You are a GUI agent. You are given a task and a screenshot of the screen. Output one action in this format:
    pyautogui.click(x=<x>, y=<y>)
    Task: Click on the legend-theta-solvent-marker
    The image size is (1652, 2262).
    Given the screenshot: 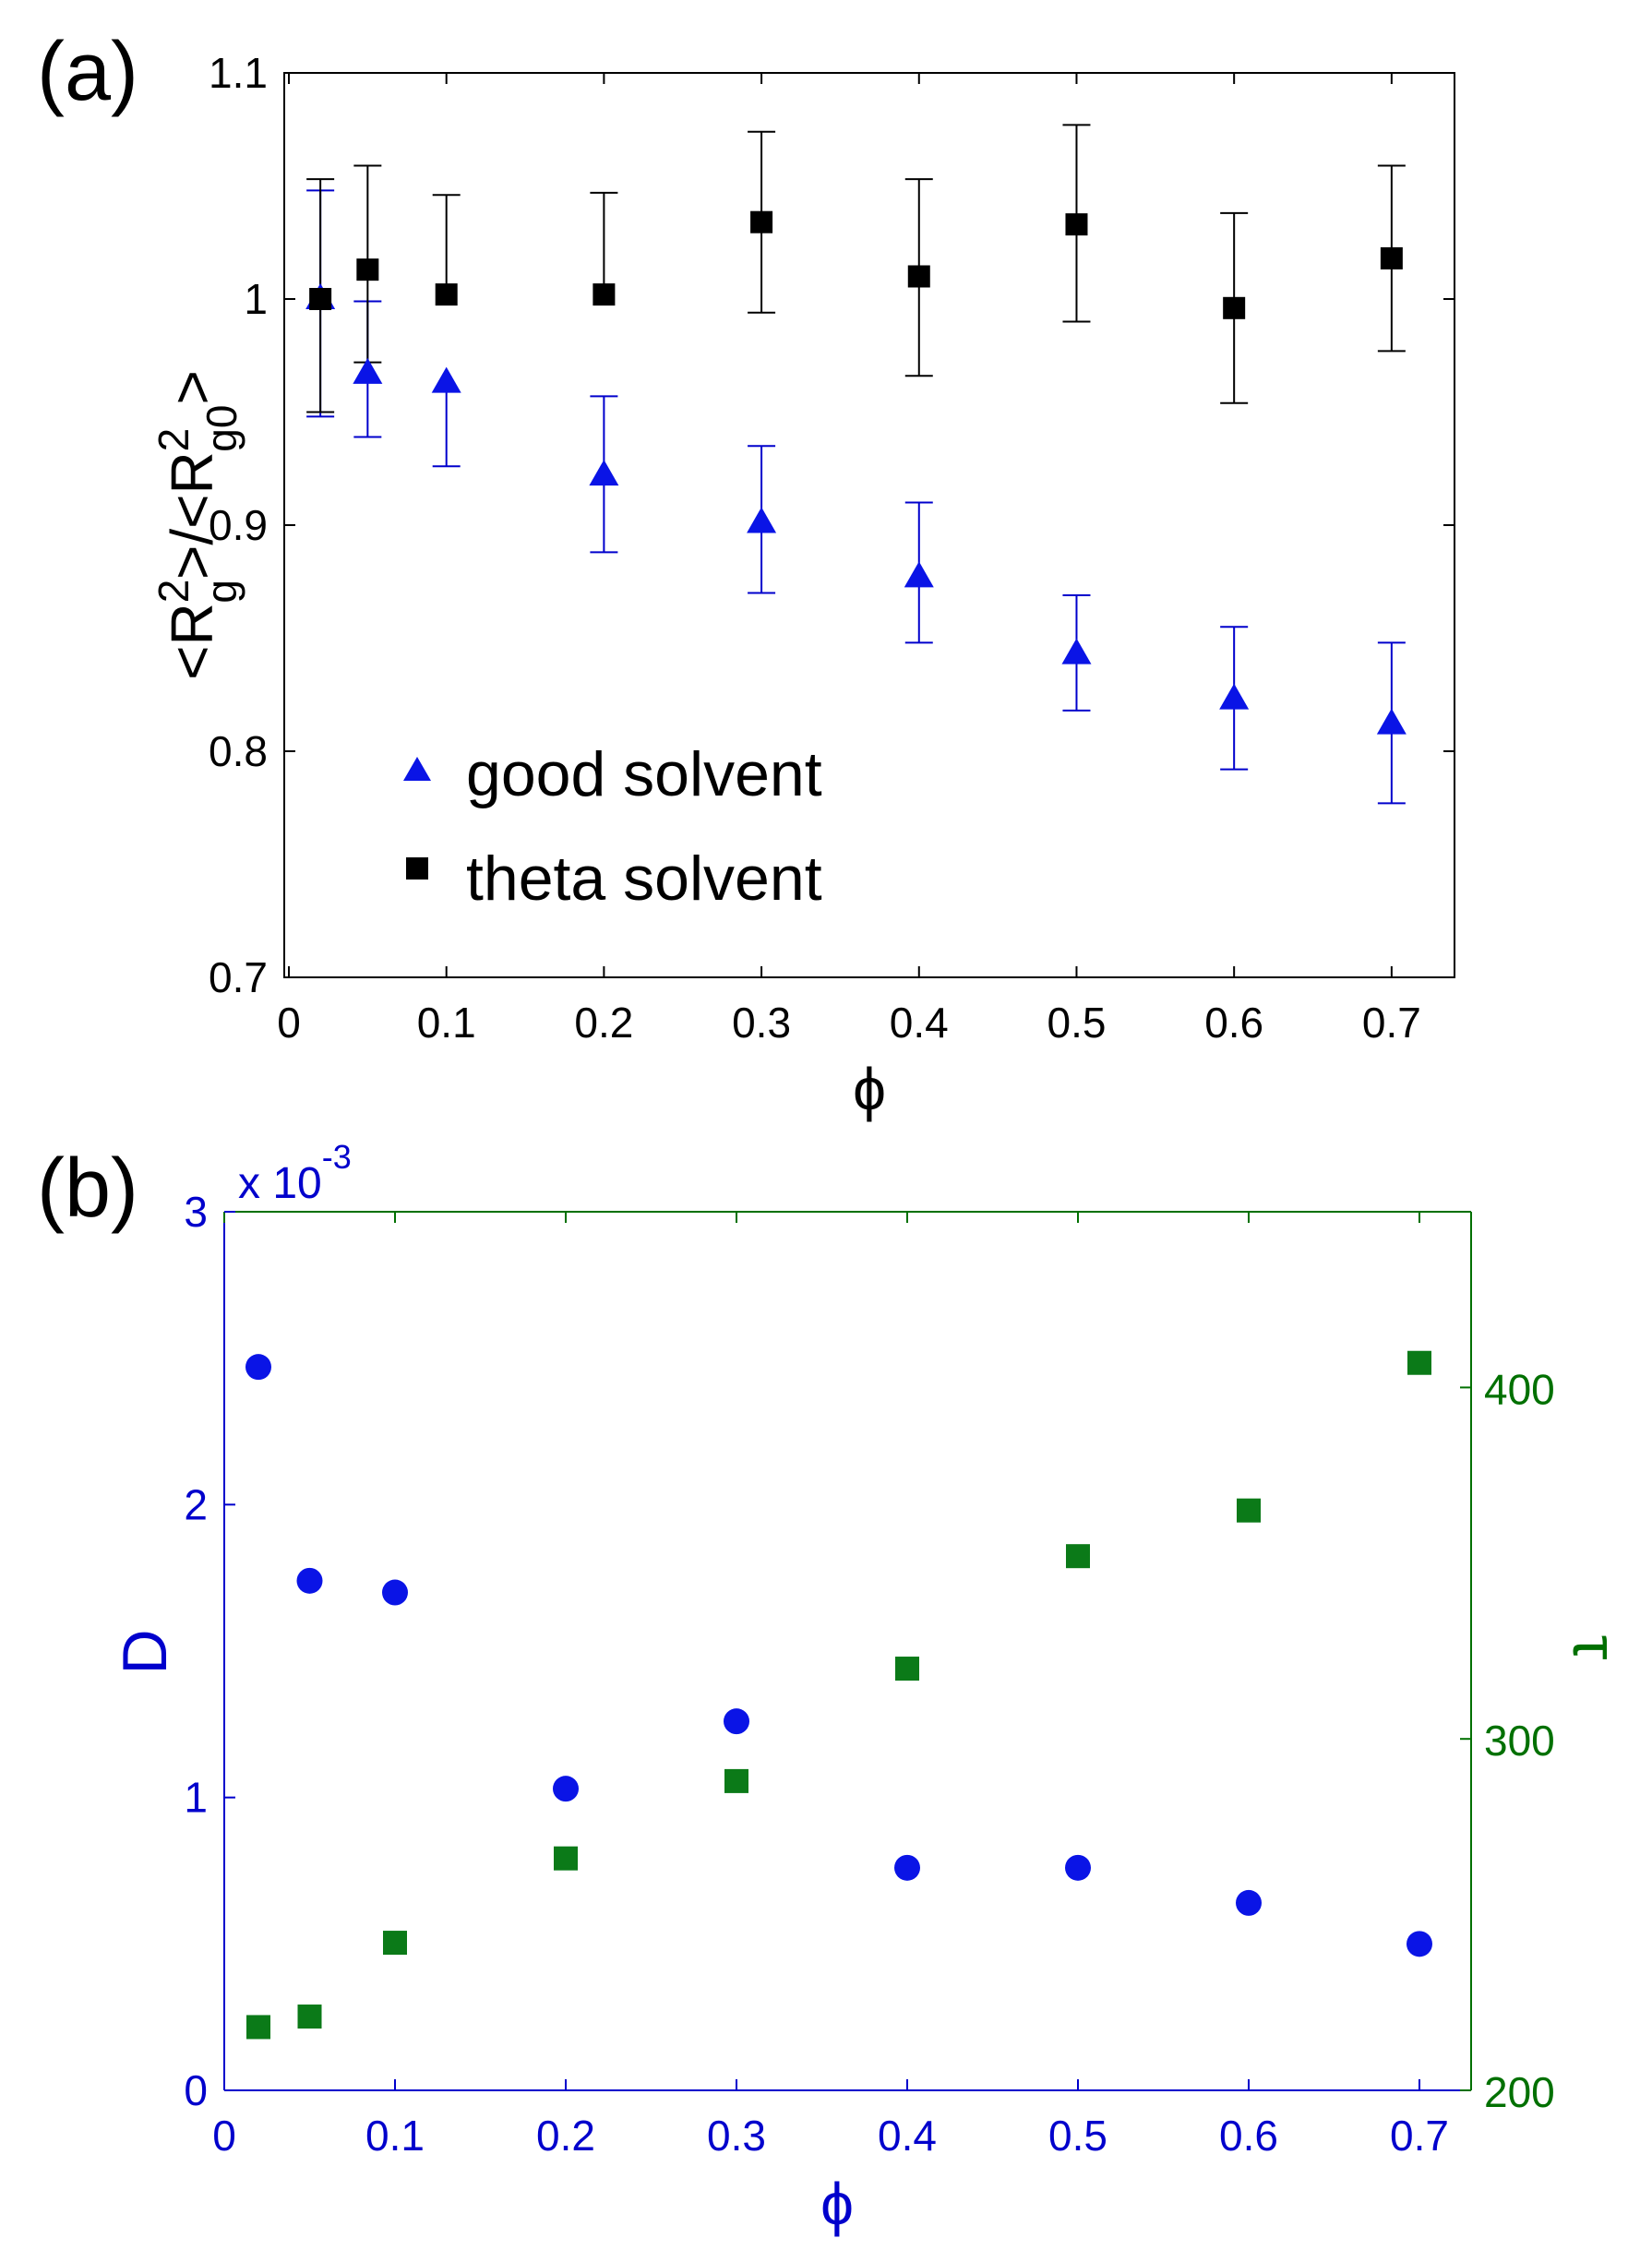 What is the action you would take?
    pyautogui.click(x=417, y=868)
    